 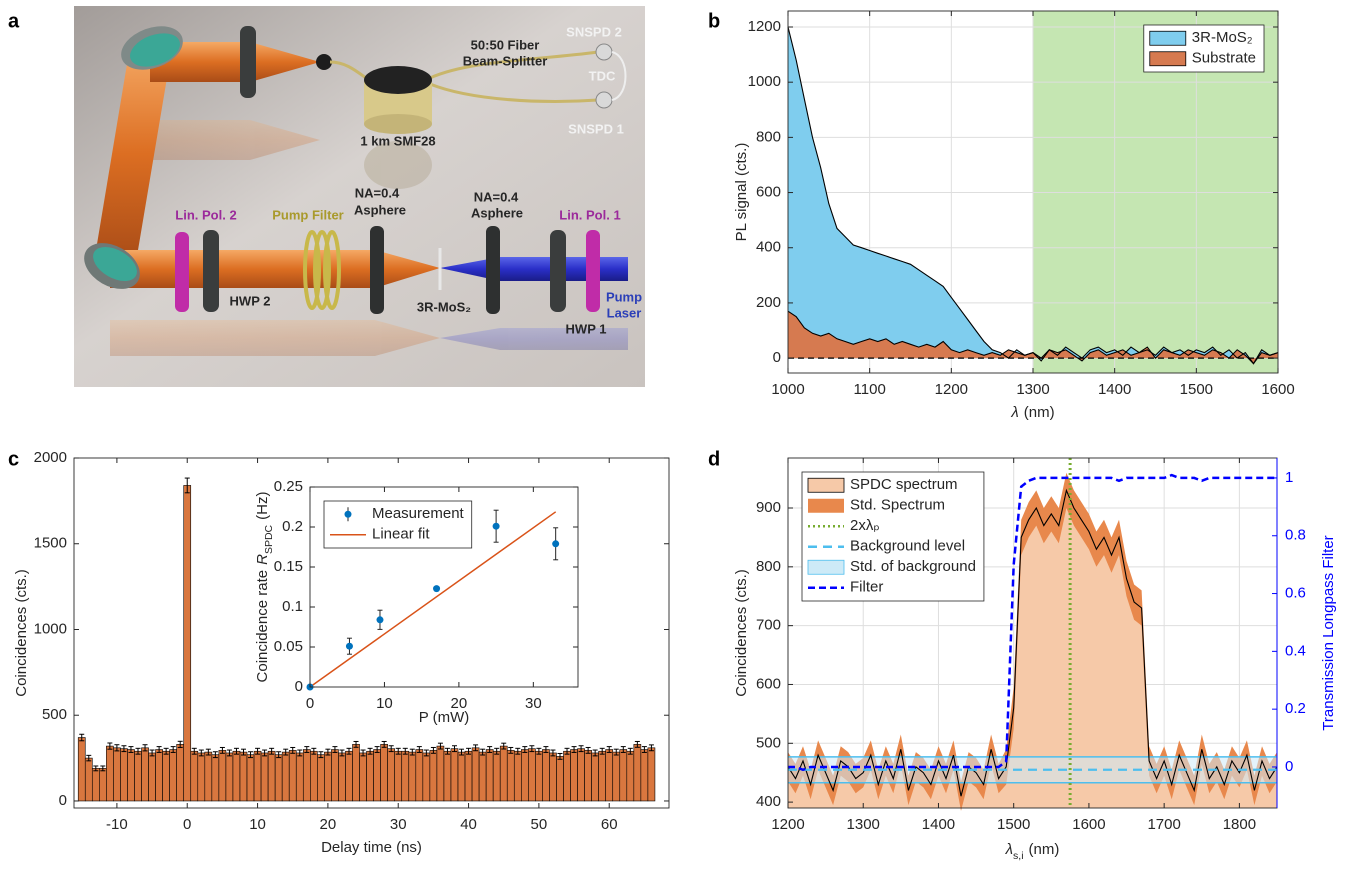 I want to click on y-tick-label: 0.15, so click(x=288, y=566).